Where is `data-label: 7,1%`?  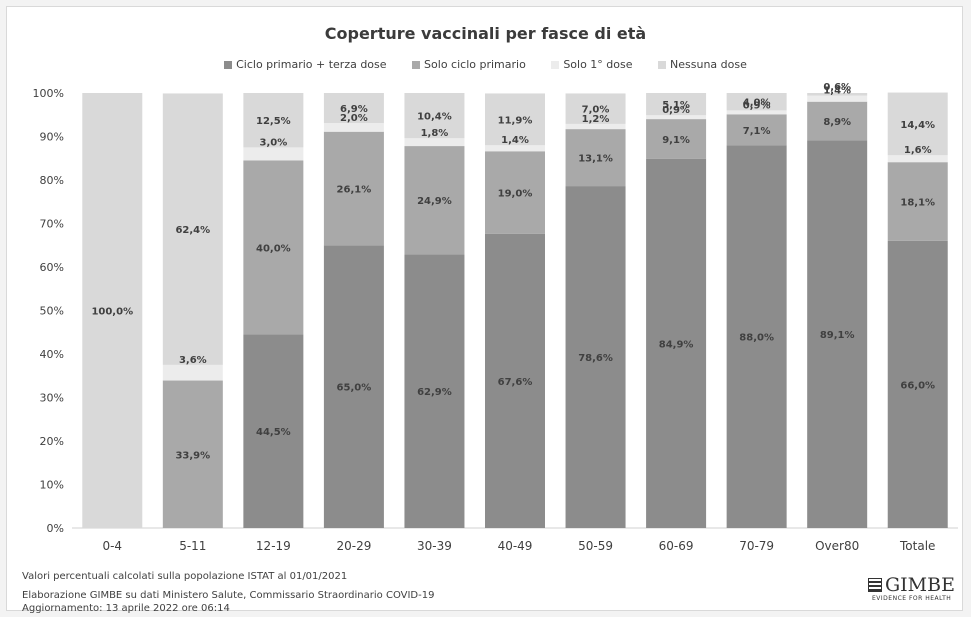
data-label: 7,1% is located at coordinates (757, 131).